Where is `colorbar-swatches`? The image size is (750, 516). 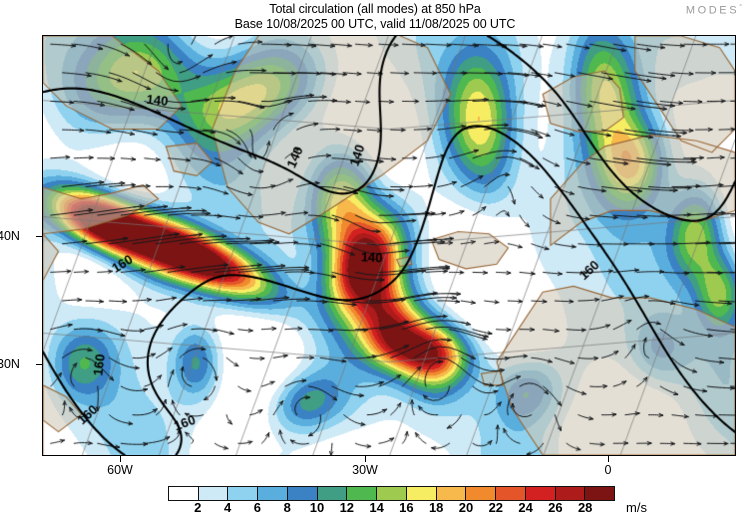
colorbar-swatches is located at coordinates (391, 493).